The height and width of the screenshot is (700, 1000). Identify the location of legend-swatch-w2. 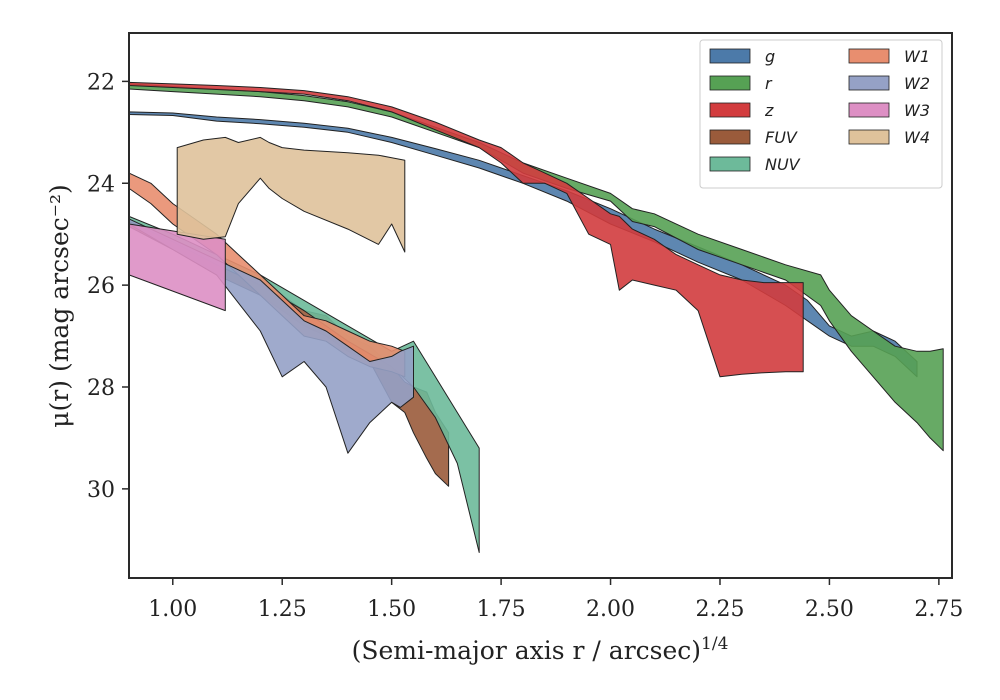
(869, 83).